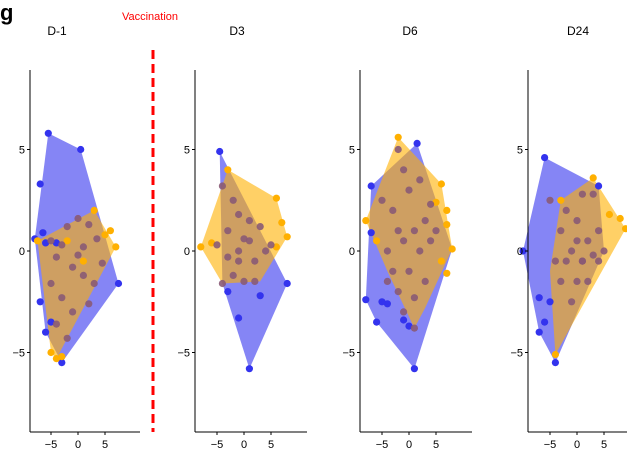 The height and width of the screenshot is (457, 627). What do you see at coordinates (578, 31) in the screenshot?
I see `panel-title: D24` at bounding box center [578, 31].